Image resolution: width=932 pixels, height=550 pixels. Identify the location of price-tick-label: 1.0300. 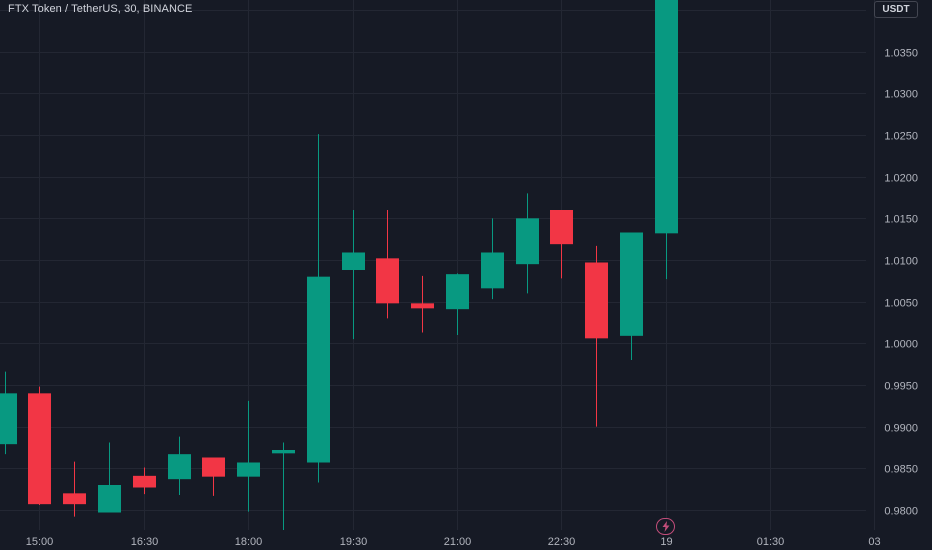
(901, 95).